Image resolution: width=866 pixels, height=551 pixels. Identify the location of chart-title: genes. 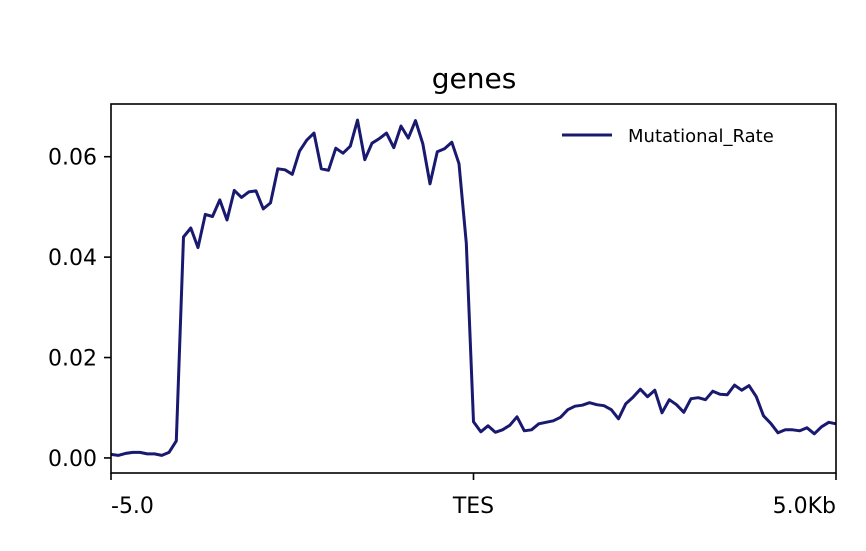
(474, 78).